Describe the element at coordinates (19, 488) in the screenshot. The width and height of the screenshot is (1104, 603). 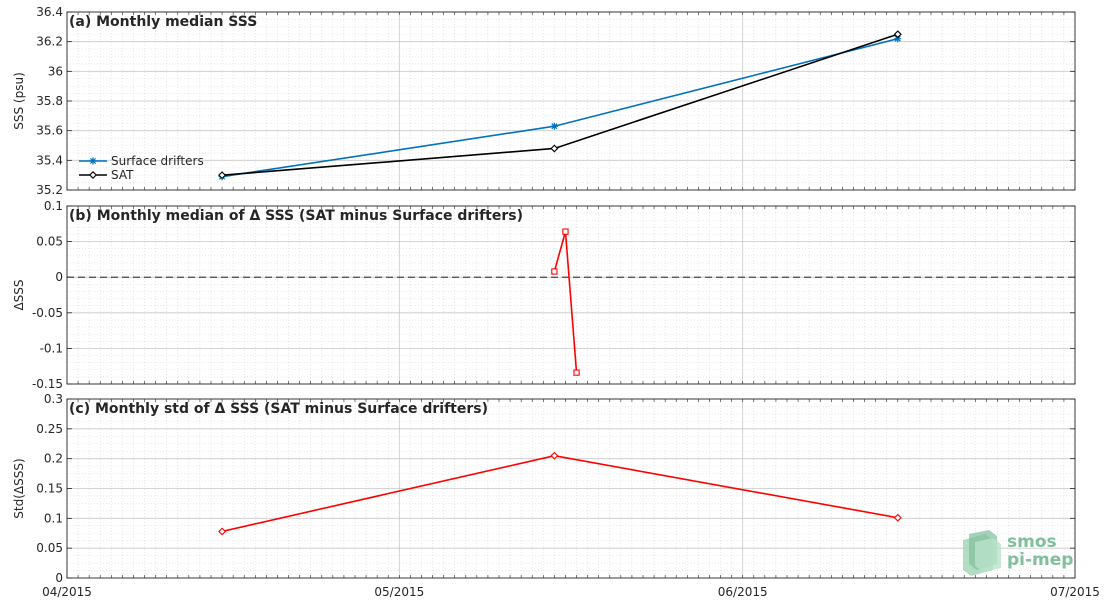
I see `y-axis-label: Std(ΔSSS)` at that location.